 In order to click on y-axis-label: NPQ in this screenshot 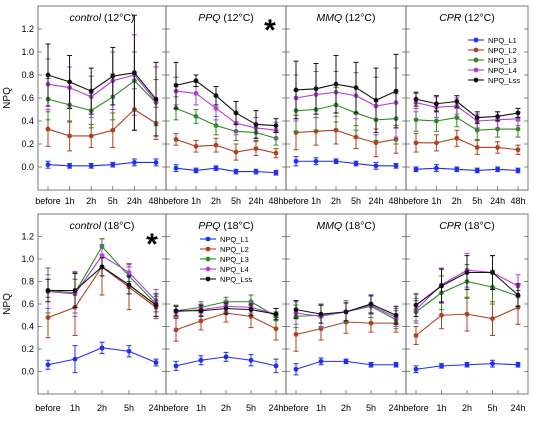, I will do `click(7, 98)`.